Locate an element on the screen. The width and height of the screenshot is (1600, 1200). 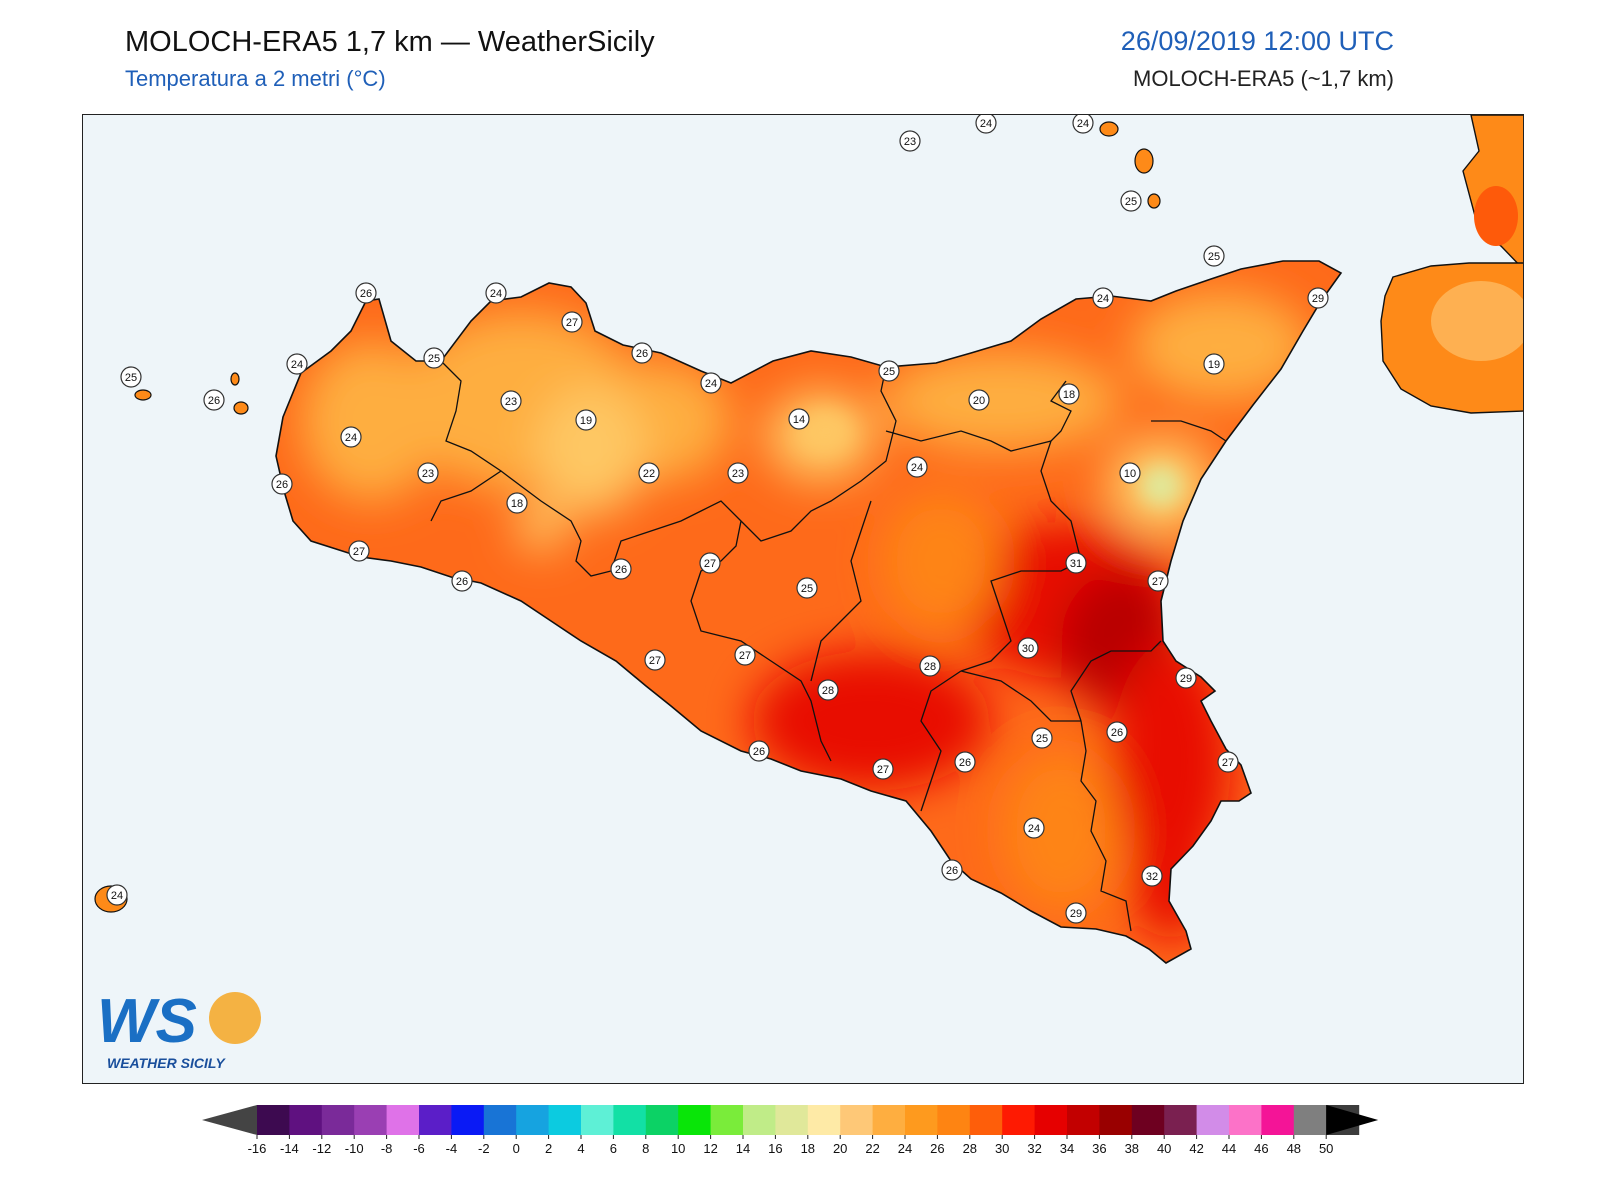
logo-letters: WS is located at coordinates (147, 1021).